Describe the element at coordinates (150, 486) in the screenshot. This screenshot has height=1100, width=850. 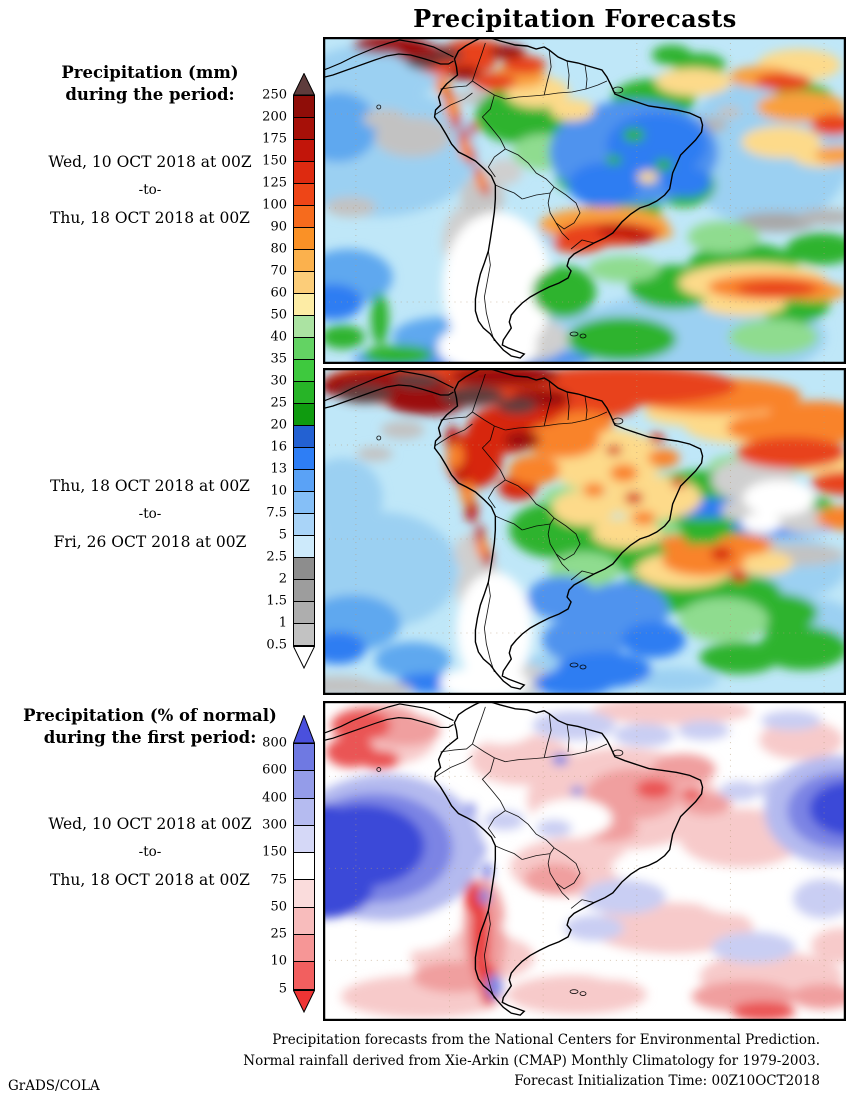
I see `panel2-date-from: Thu, 18 OCT 2018 at 00Z` at that location.